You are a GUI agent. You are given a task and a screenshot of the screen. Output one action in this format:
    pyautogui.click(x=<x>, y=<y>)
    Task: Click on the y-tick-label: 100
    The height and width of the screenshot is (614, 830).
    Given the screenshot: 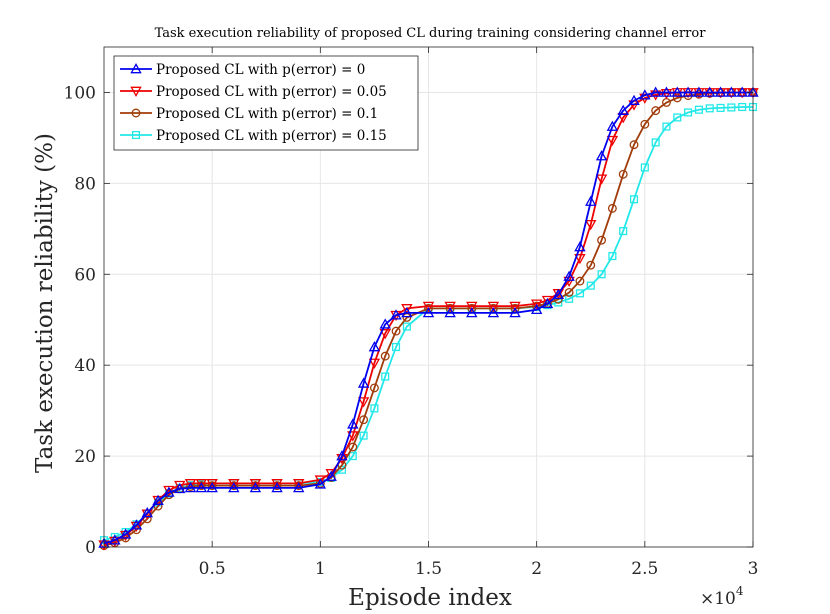 What is the action you would take?
    pyautogui.click(x=80, y=93)
    